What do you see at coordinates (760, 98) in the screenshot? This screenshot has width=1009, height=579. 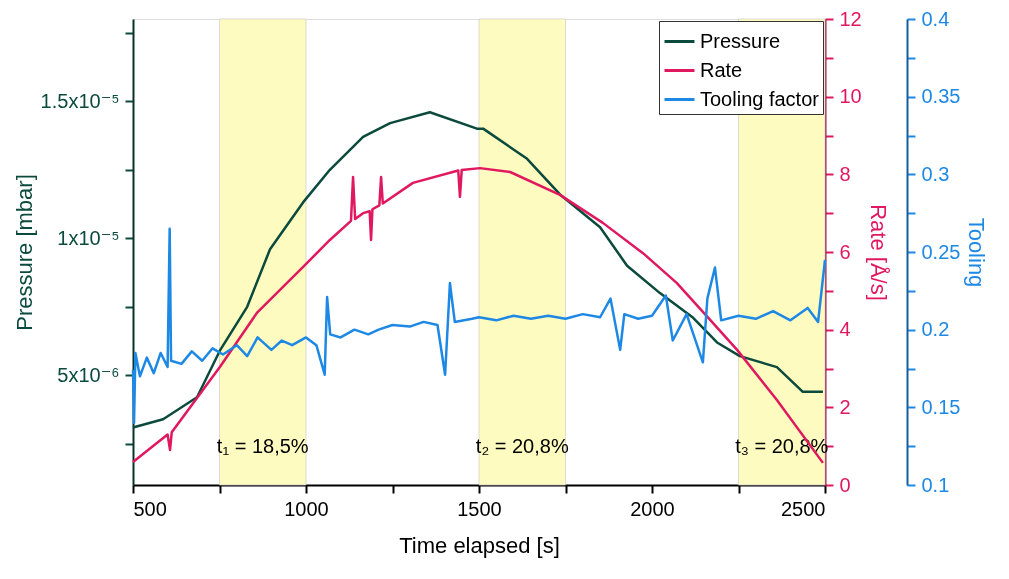 I see `legend-label: Tooling factor` at bounding box center [760, 98].